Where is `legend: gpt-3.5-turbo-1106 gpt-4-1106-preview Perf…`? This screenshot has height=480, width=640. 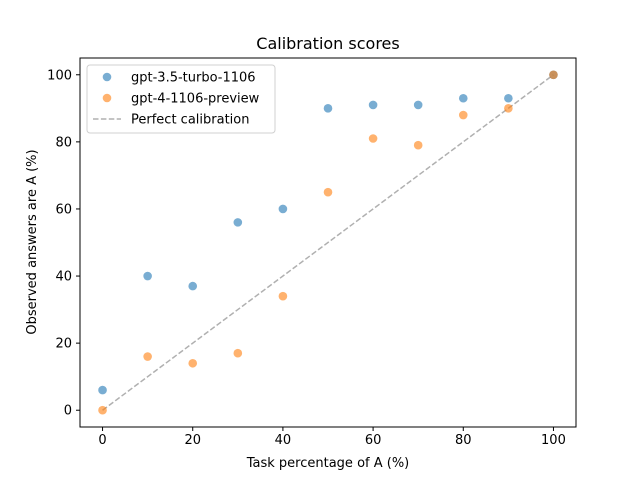 legend: gpt-3.5-turbo-1106 gpt-4-1106-preview Perf… is located at coordinates (181, 99).